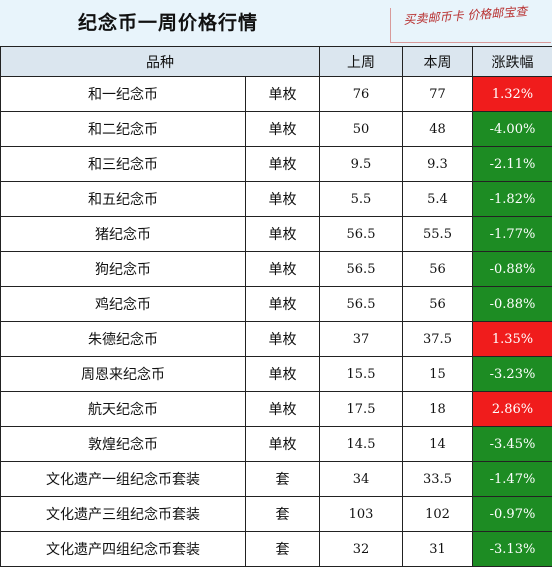 This screenshot has width=552, height=567. I want to click on table-row: 敦煌纪念币 单枚 14.5 14 -3.45%, so click(276, 444).